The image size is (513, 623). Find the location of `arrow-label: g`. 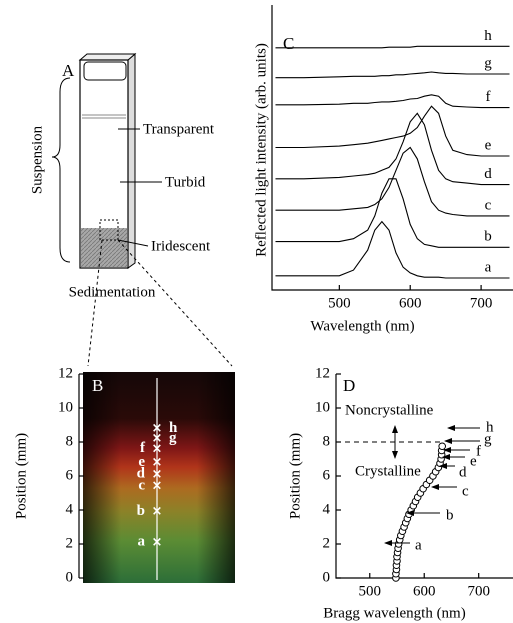

arrow-label: g is located at coordinates (488, 439).